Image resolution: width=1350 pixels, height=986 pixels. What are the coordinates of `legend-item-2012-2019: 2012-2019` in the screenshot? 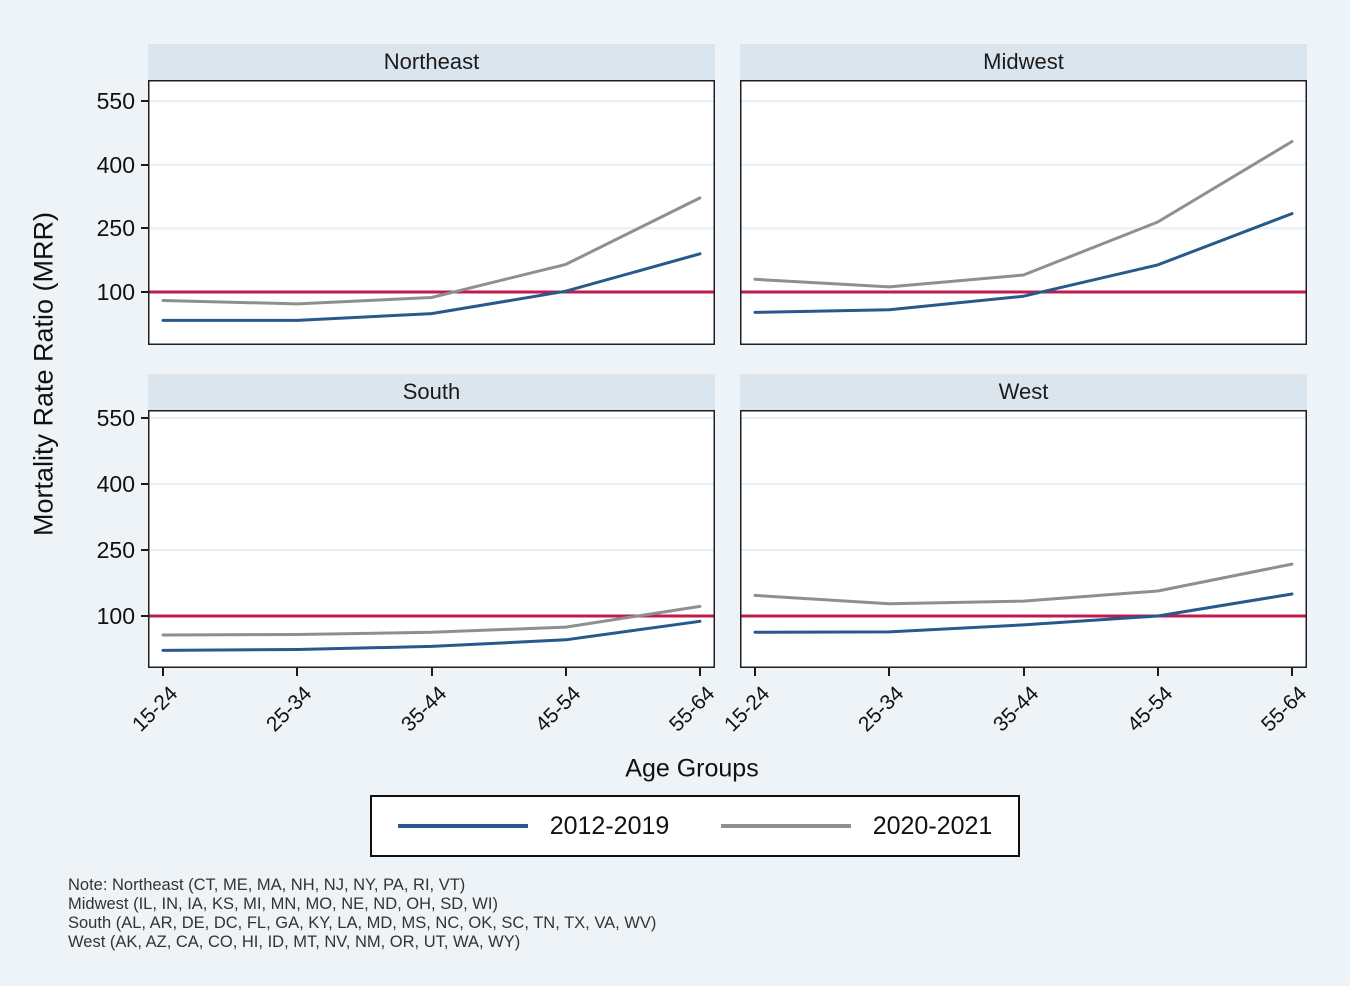 It's located at (533, 826).